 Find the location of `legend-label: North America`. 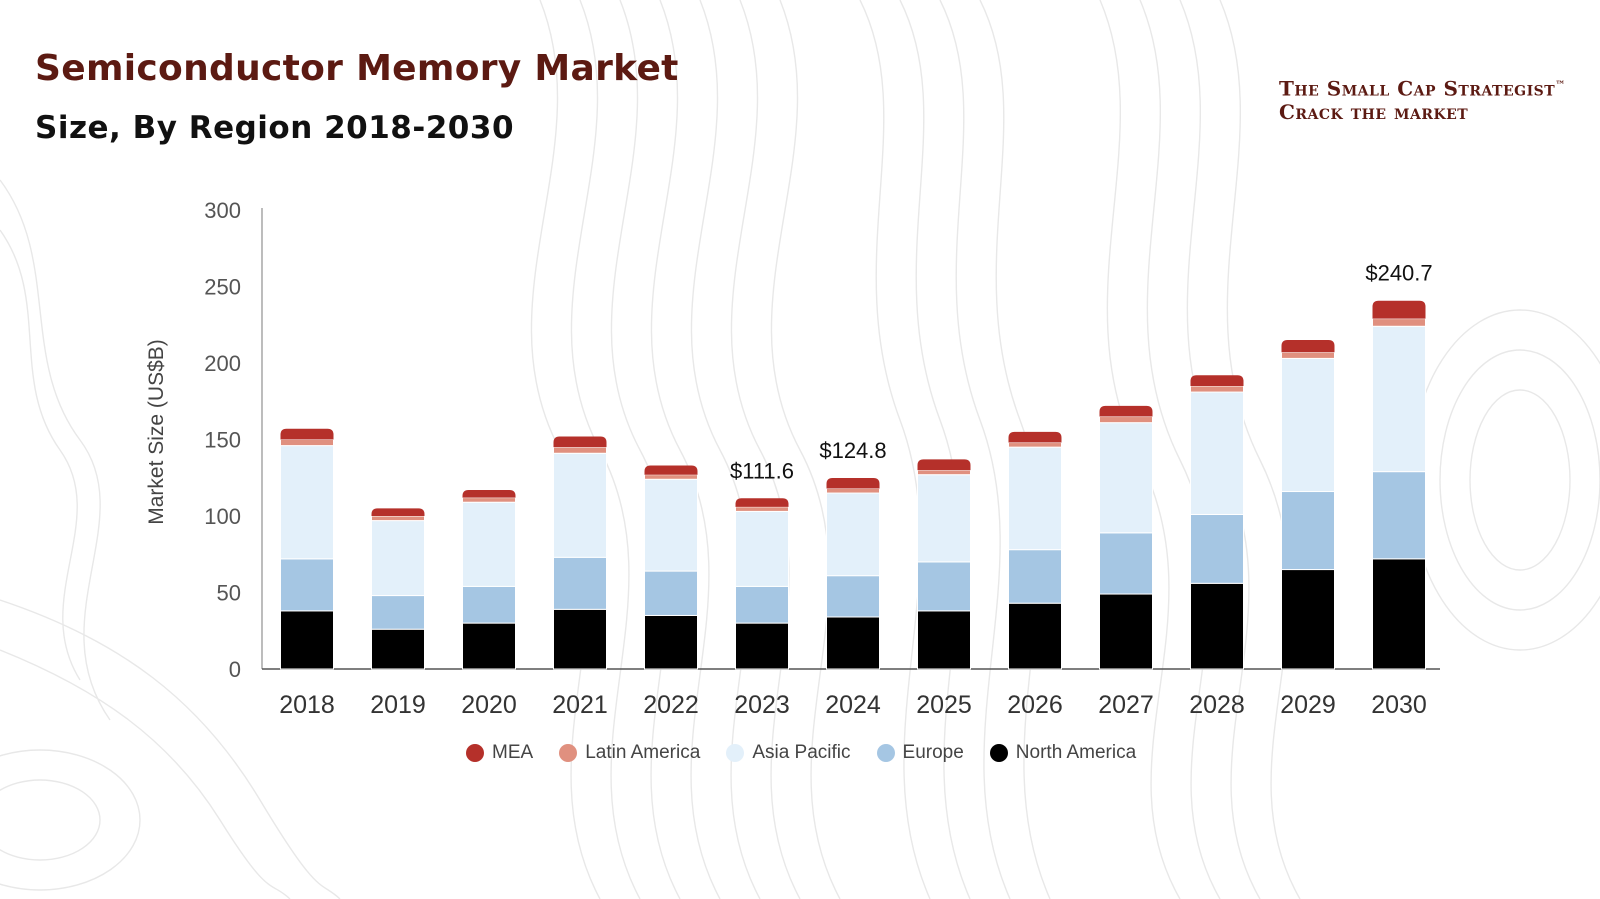

legend-label: North America is located at coordinates (1076, 752).